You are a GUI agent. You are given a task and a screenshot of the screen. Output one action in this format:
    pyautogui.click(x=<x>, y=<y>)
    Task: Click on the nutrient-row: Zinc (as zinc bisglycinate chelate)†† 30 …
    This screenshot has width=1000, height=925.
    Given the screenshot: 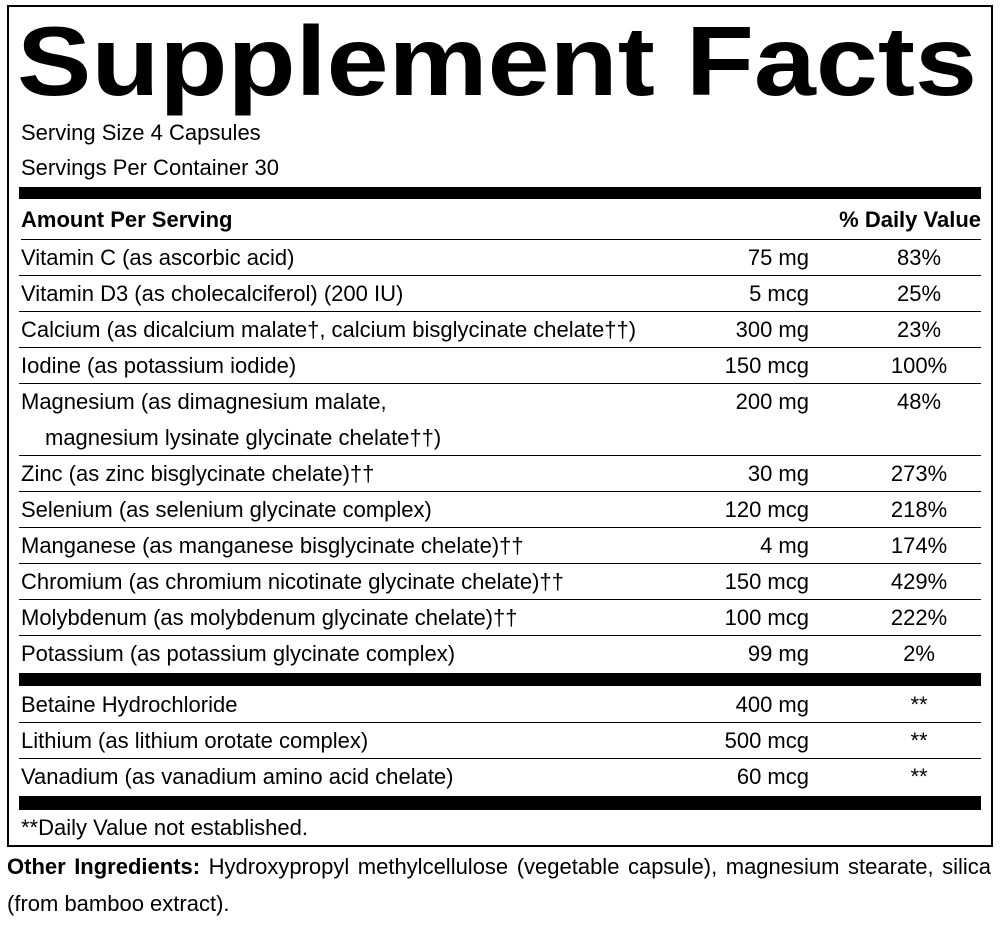 What is the action you would take?
    pyautogui.click(x=500, y=474)
    